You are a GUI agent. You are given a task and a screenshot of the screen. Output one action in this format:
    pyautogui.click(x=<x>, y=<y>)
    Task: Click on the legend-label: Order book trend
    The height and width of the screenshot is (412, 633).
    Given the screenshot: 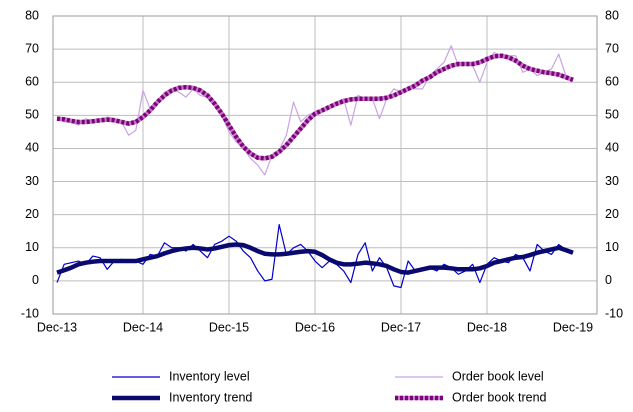 What is the action you would take?
    pyautogui.click(x=499, y=397)
    